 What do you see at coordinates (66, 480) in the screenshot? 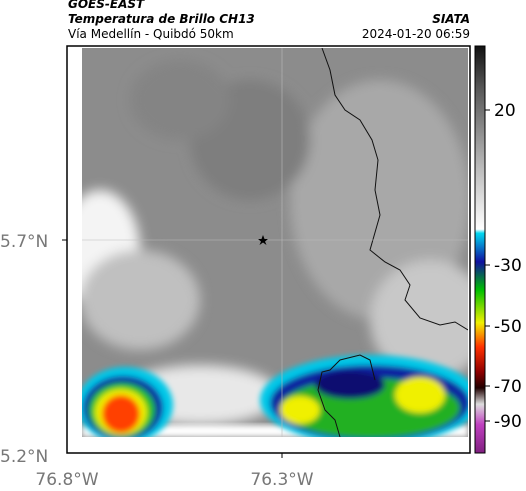
I see `lon-label: 76.8°W` at bounding box center [66, 480].